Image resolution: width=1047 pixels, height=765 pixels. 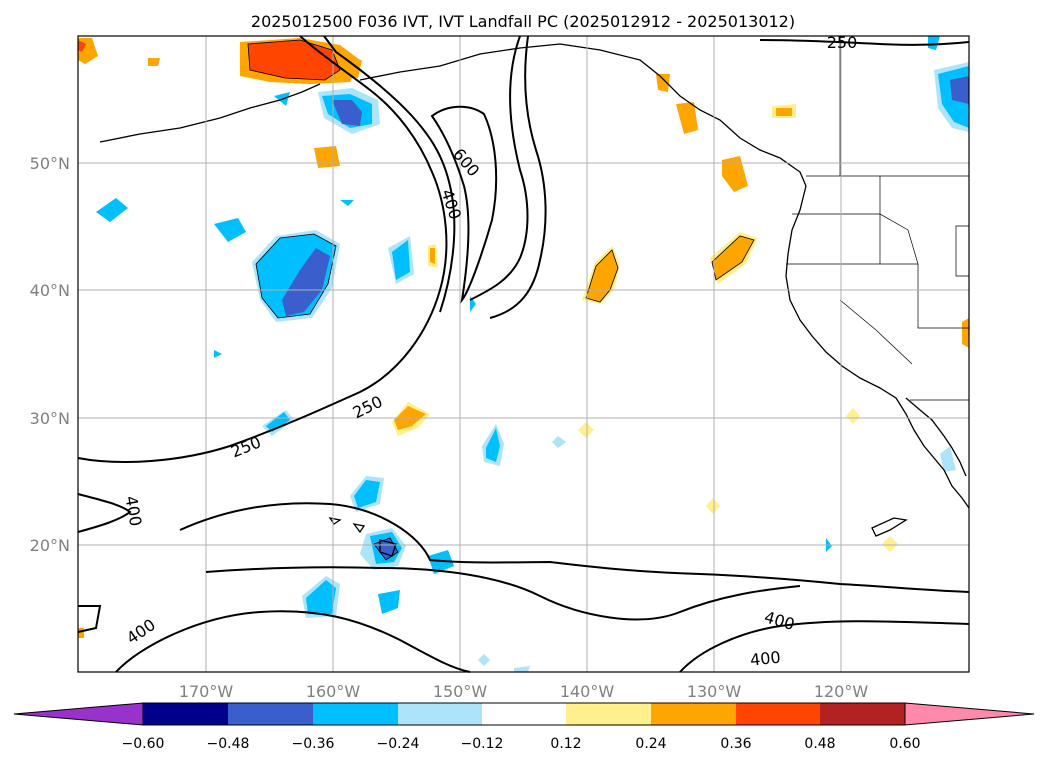 What do you see at coordinates (398, 744) in the screenshot?
I see `colorbar-tick-4: −0.24` at bounding box center [398, 744].